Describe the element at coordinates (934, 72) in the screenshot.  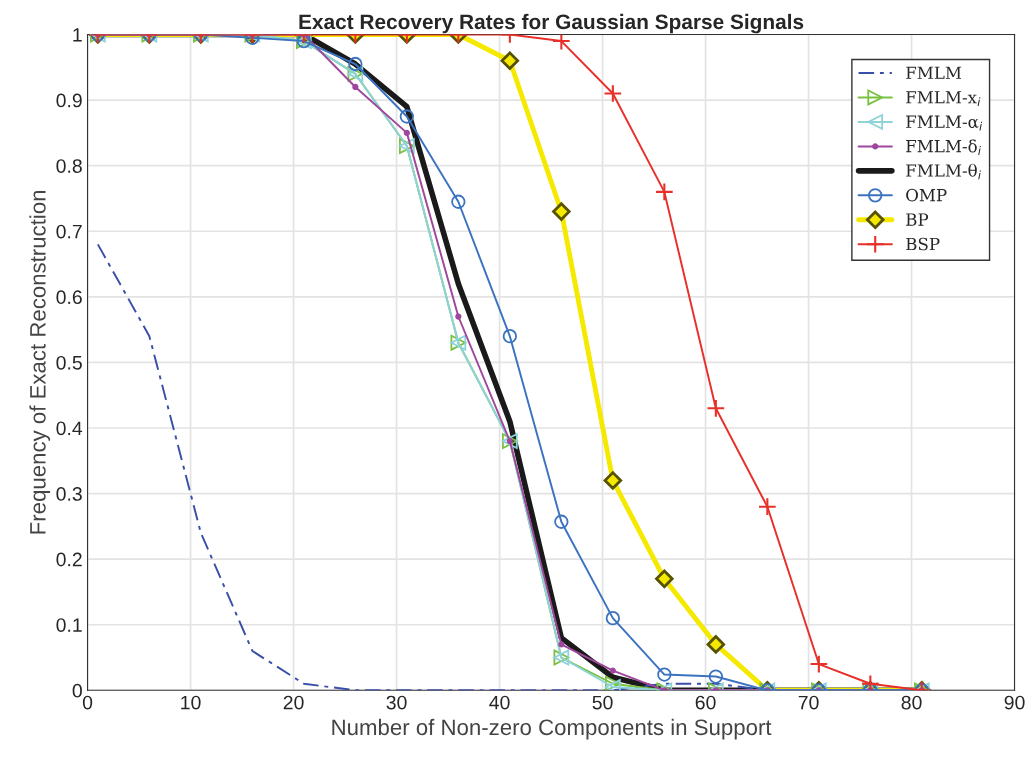
I see `legend-label: FMLM` at that location.